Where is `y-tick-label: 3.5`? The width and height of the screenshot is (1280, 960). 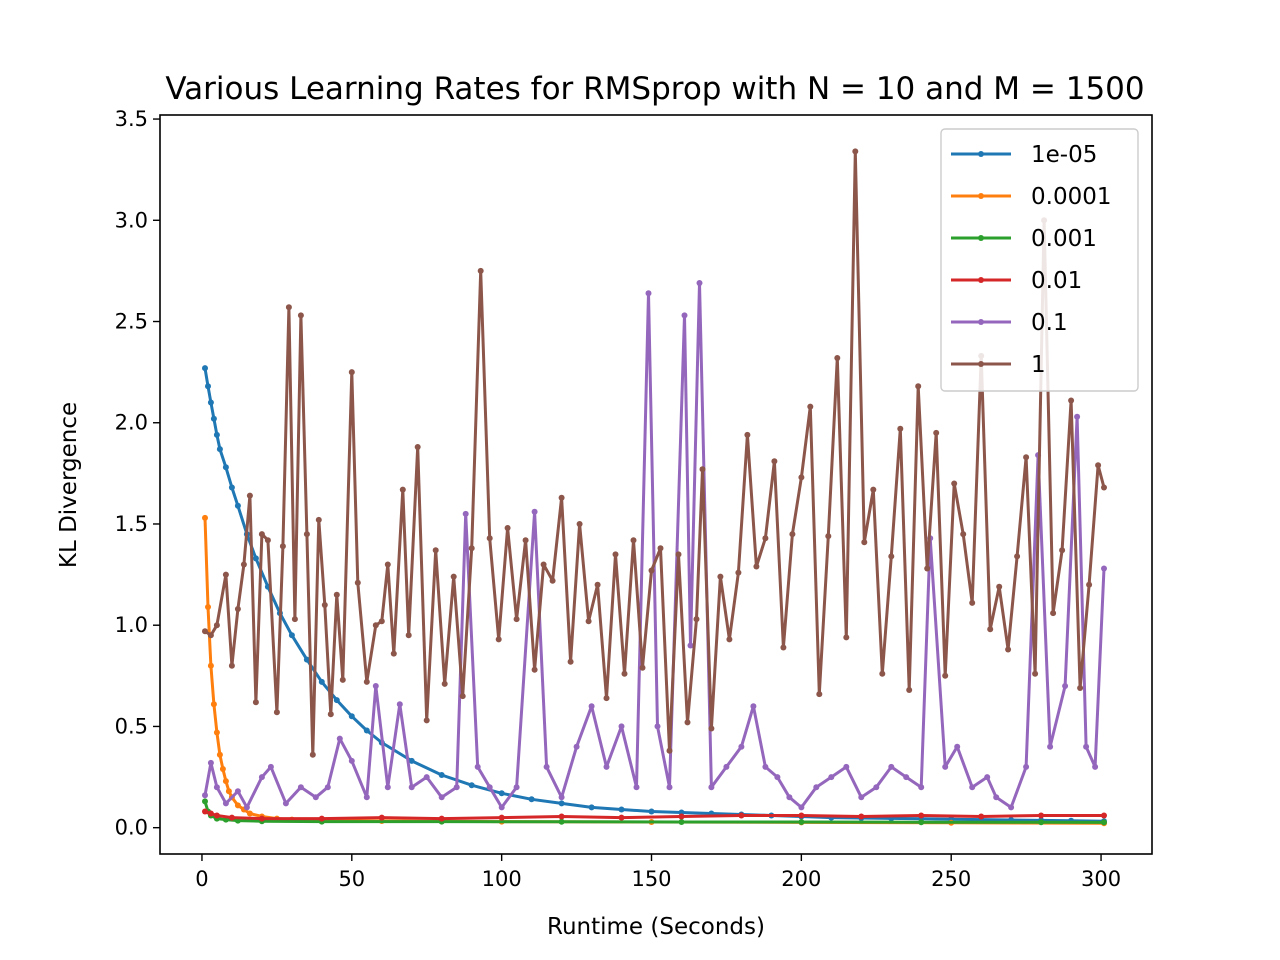 y-tick-label: 3.5 is located at coordinates (131, 119).